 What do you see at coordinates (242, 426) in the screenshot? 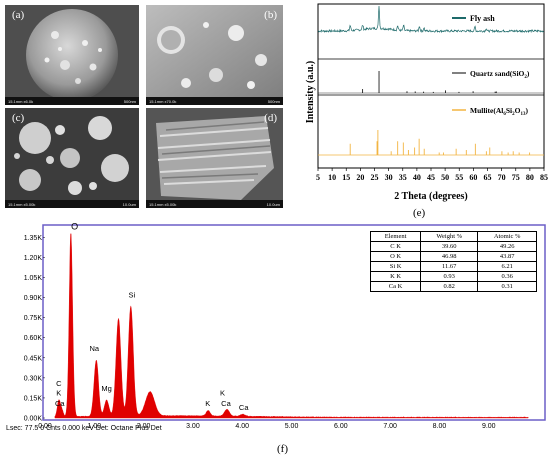
I see `eds-x-tick-label: 4.00` at bounding box center [242, 426].